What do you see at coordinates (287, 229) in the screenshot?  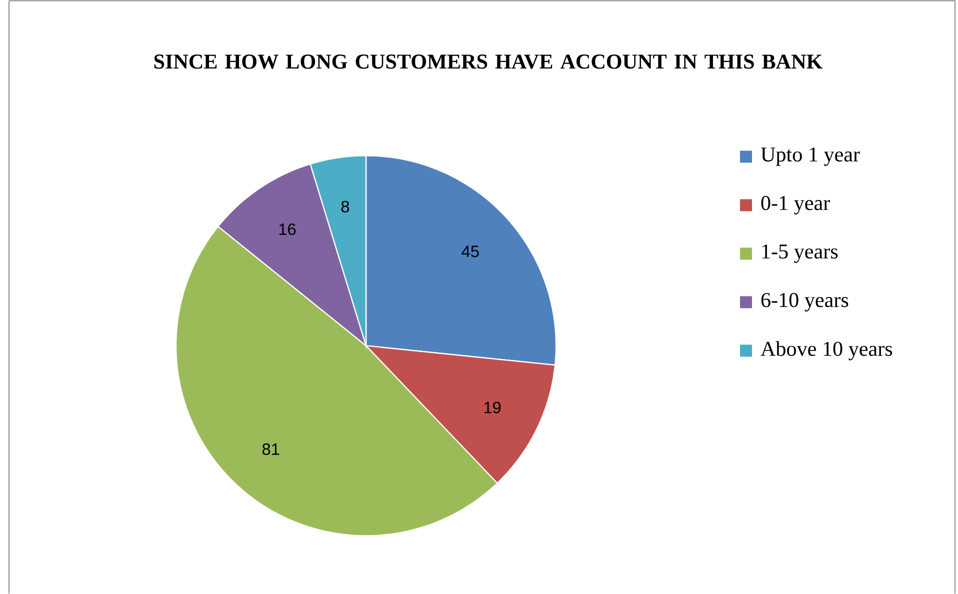 I see `data-label: 16` at bounding box center [287, 229].